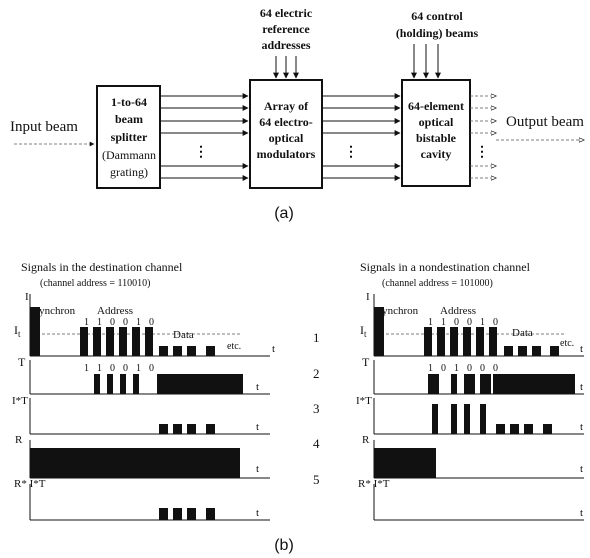 This screenshot has width=590, height=558. I want to click on modulator-ellipsis: ⋮, so click(351, 152).